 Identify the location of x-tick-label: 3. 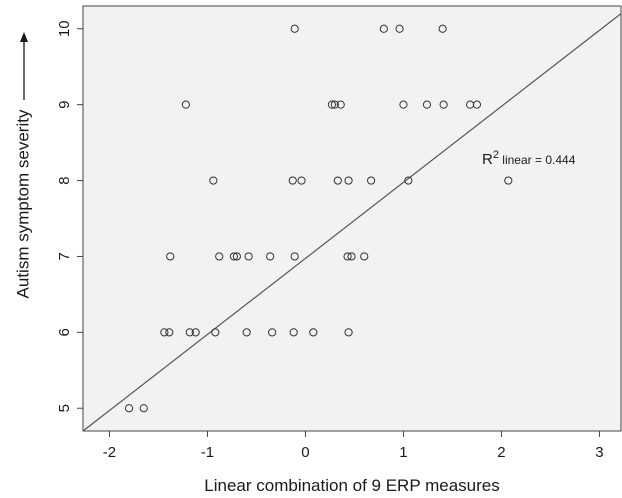
(599, 452).